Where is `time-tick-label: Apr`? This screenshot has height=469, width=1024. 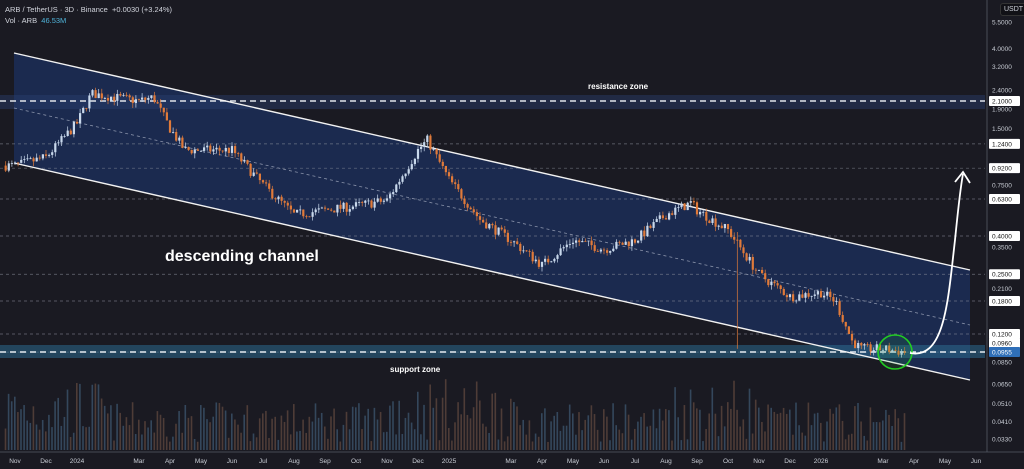 time-tick-label: Apr is located at coordinates (542, 461).